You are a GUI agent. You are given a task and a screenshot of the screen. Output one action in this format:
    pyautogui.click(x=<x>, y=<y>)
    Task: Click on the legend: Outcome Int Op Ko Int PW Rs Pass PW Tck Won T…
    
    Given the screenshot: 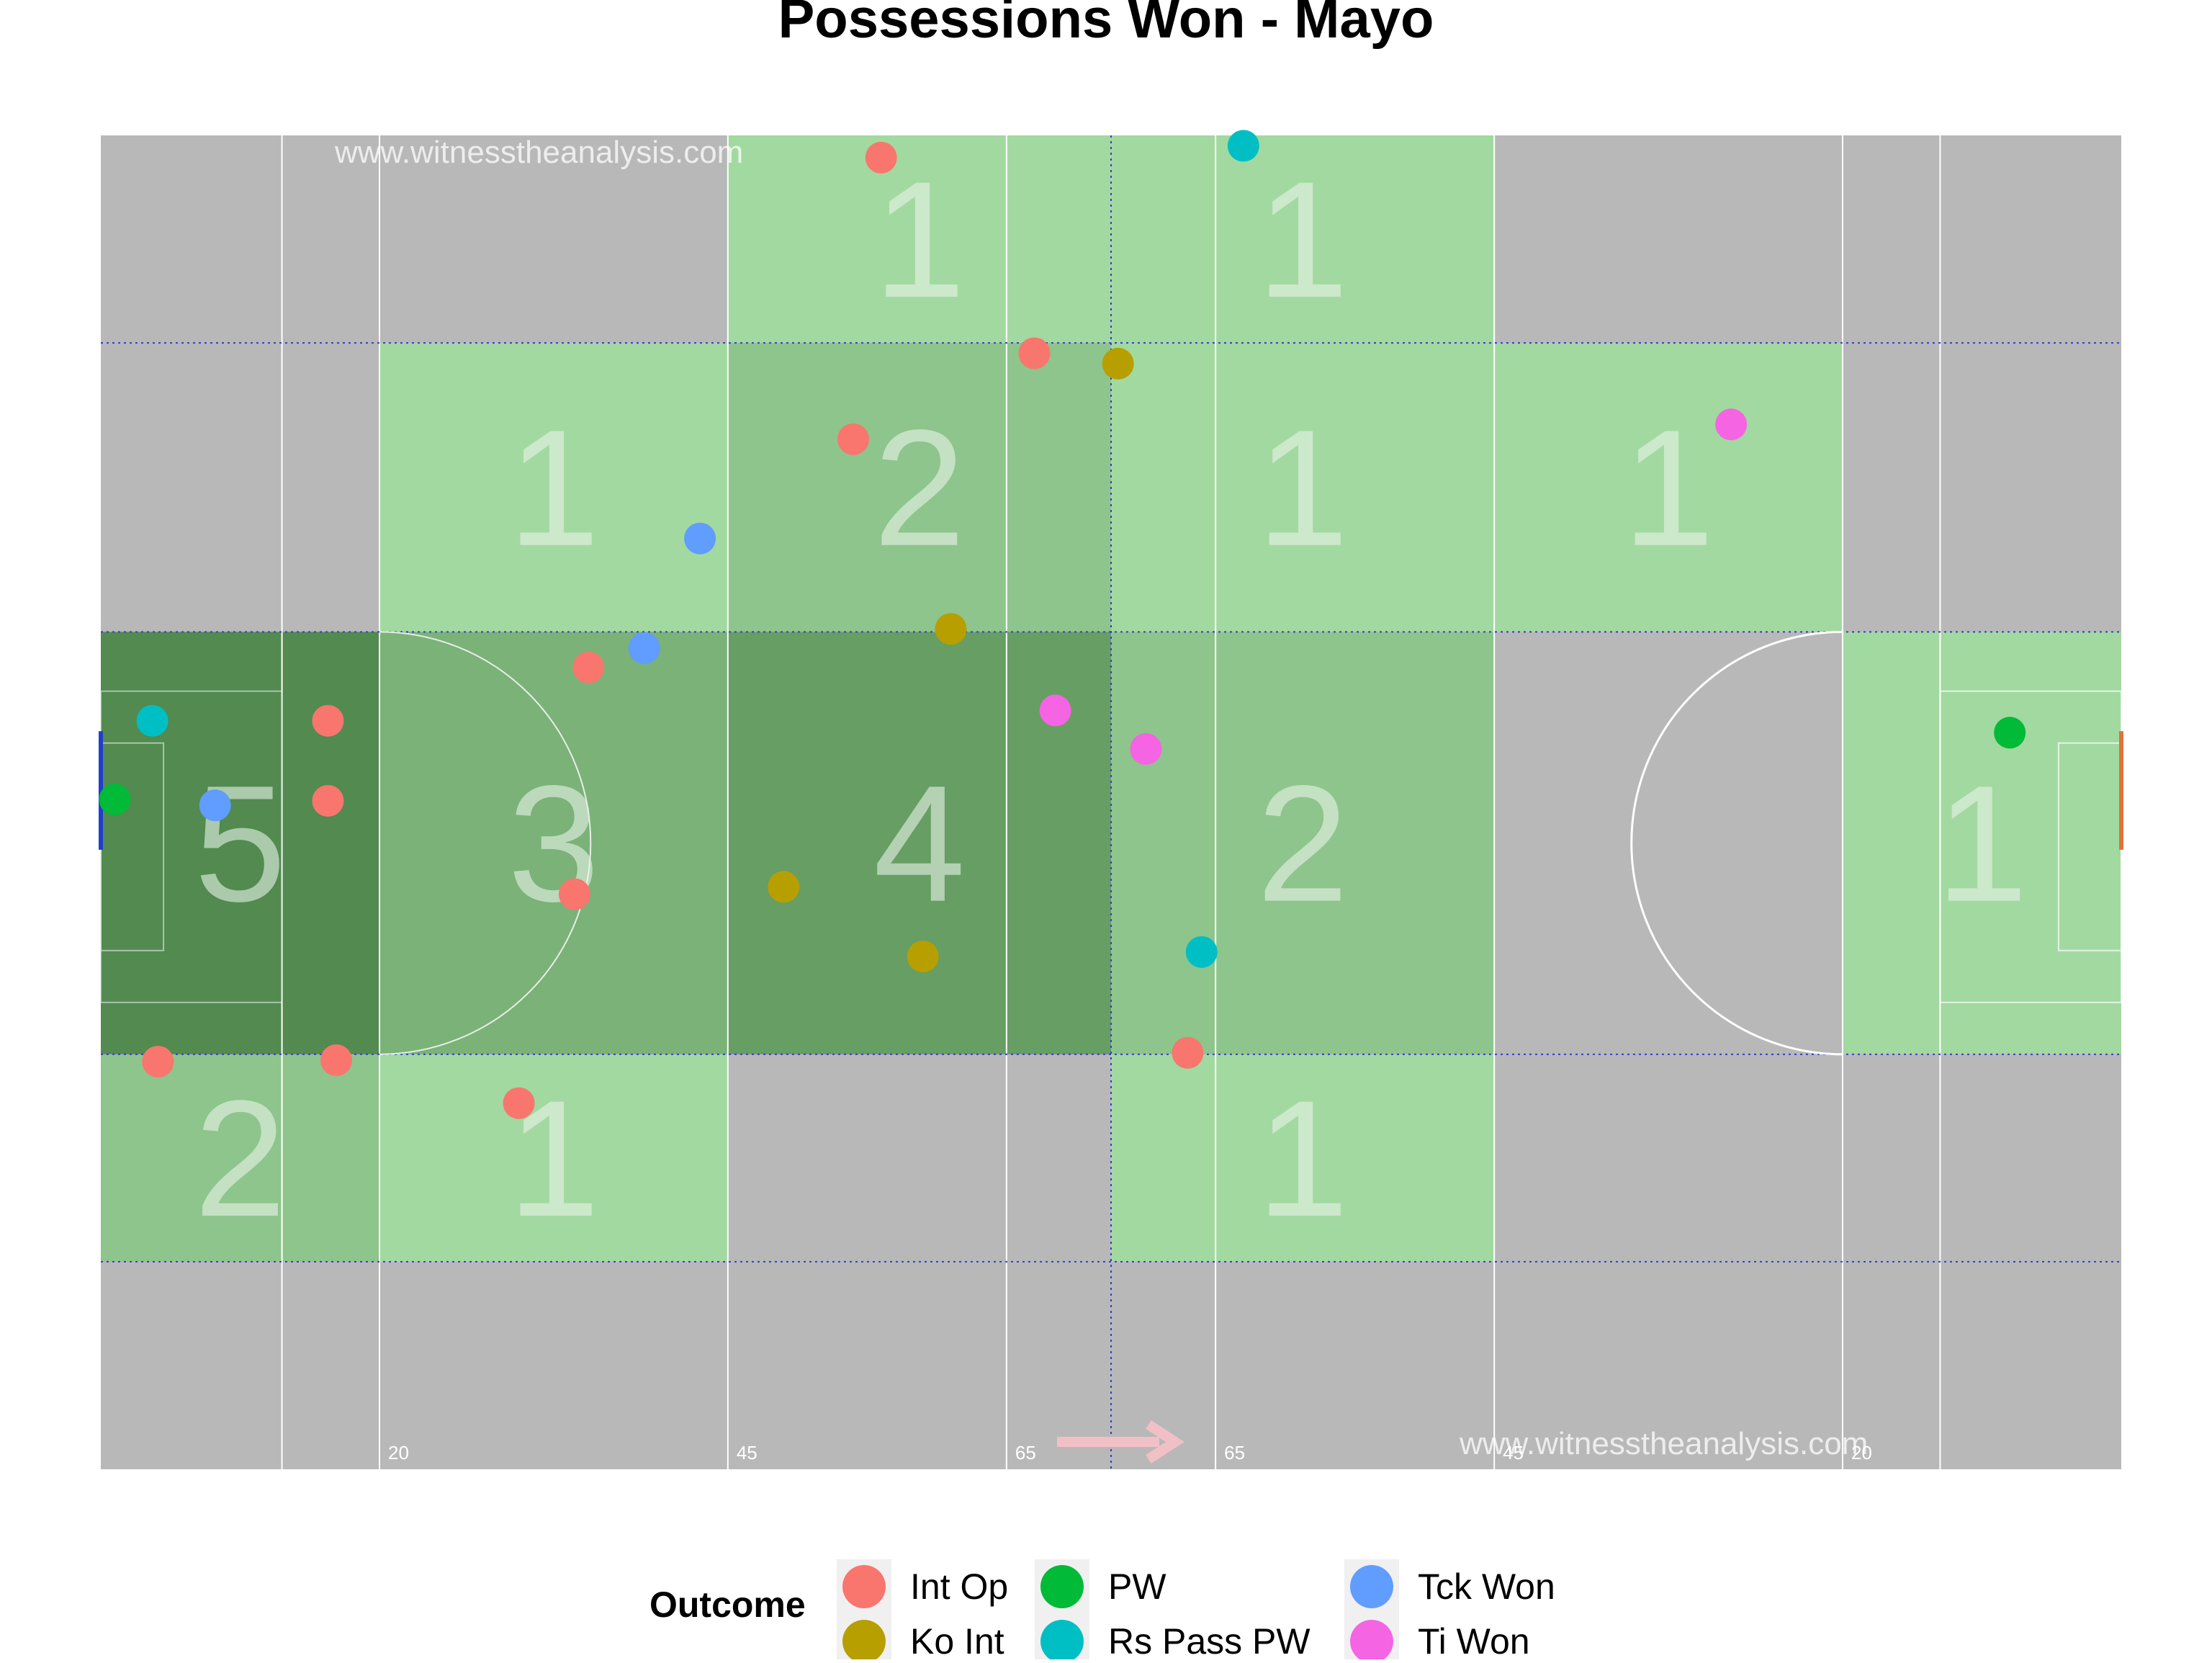 What is the action you would take?
    pyautogui.click(x=1102, y=1611)
    